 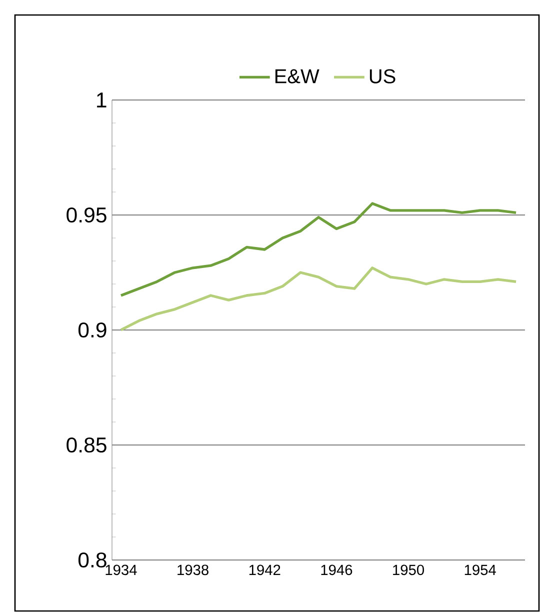 What do you see at coordinates (92, 560) in the screenshot?
I see `y-tick-label: 0.8` at bounding box center [92, 560].